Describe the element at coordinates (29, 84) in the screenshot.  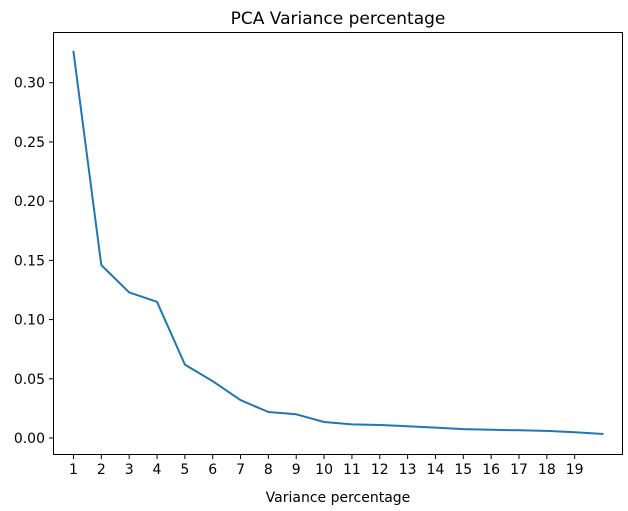
I see `y-tick-label: 0.30` at that location.